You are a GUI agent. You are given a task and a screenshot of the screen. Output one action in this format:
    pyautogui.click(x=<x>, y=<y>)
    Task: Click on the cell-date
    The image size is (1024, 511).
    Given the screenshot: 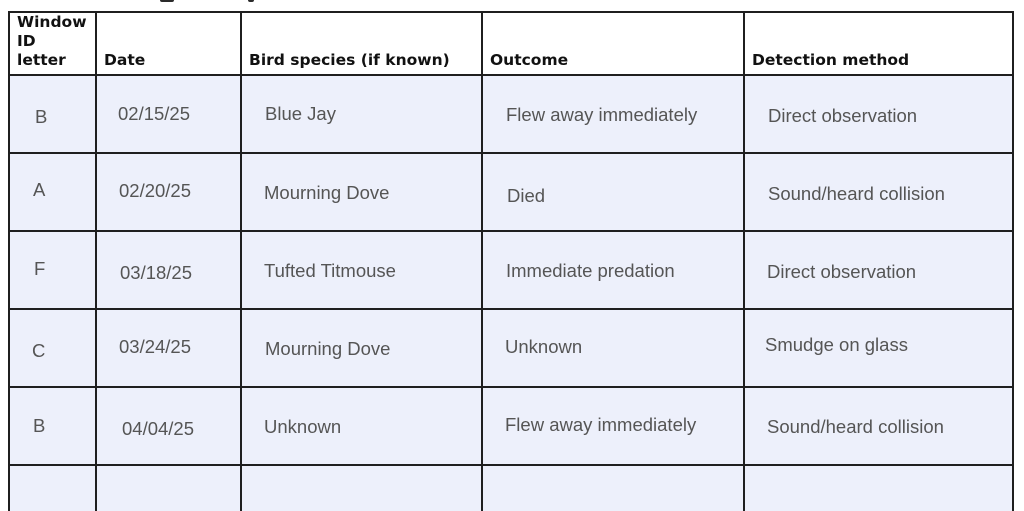 What is the action you would take?
    pyautogui.click(x=168, y=487)
    